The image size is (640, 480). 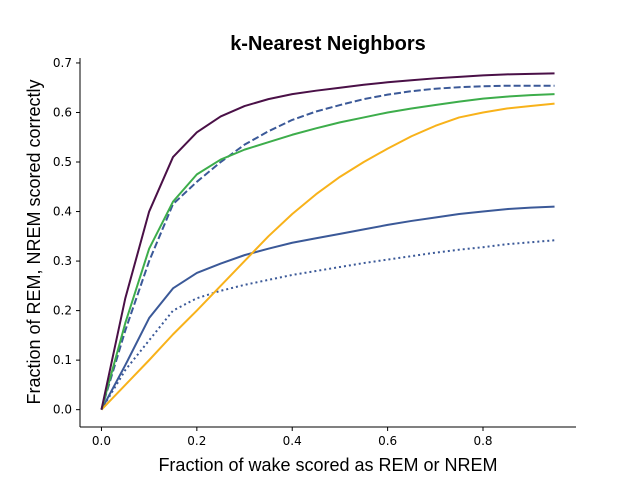 I want to click on y-tick-label: 0.4, so click(x=62, y=212).